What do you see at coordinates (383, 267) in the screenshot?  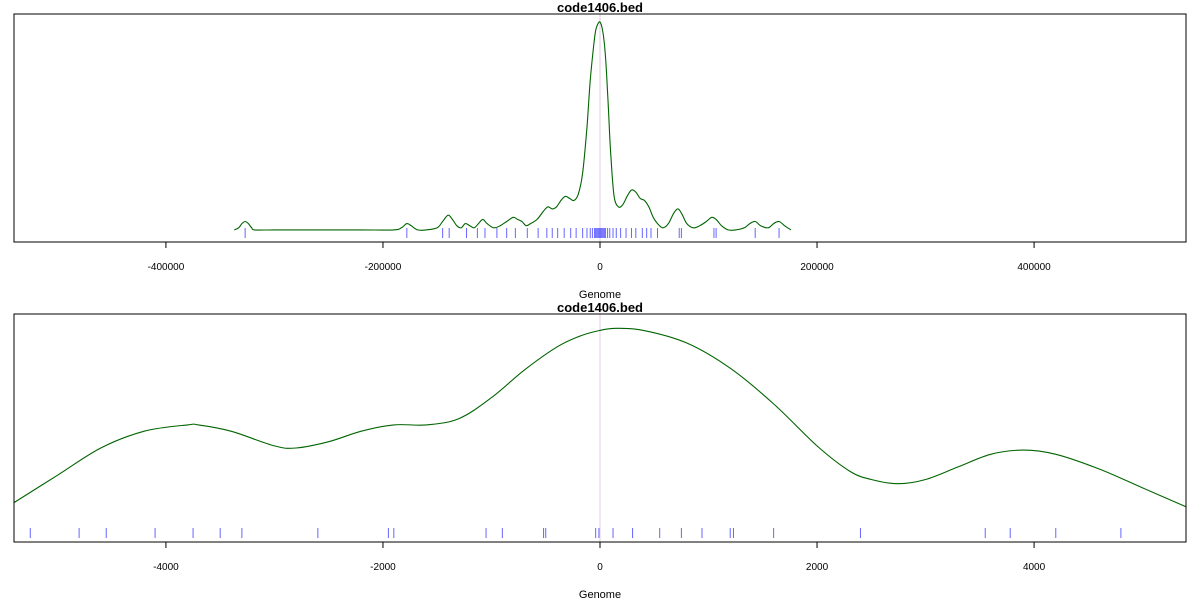 I see `x-tick-label: -200000` at bounding box center [383, 267].